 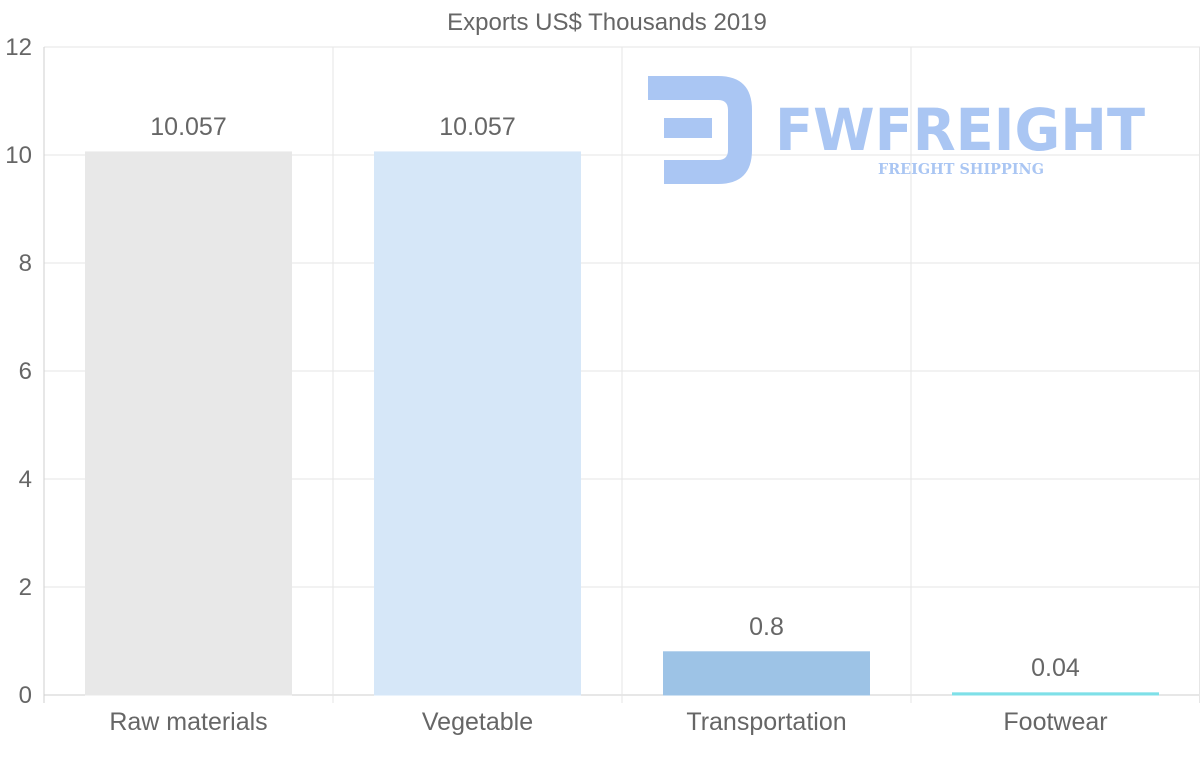 What do you see at coordinates (25, 695) in the screenshot?
I see `y-tick-label: 0` at bounding box center [25, 695].